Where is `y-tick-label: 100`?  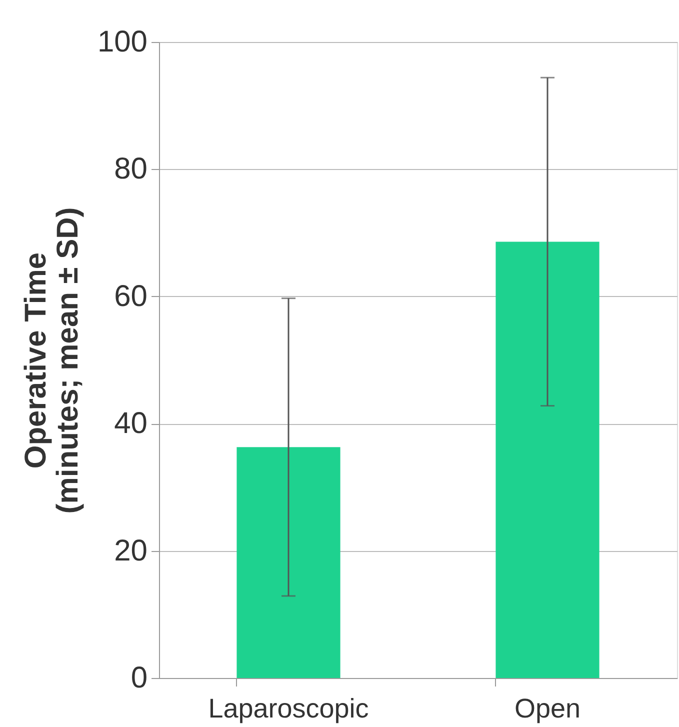
y-tick-label: 100 is located at coordinates (122, 42).